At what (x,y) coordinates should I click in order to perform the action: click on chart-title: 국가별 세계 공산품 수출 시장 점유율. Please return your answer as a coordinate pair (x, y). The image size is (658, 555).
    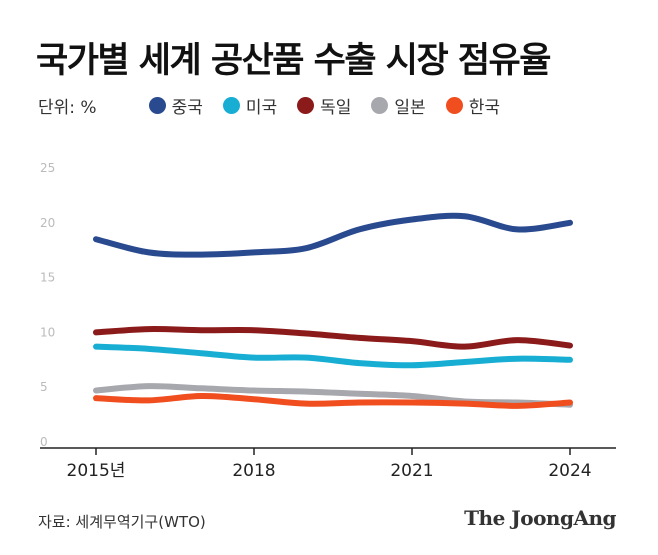
    Looking at the image, I should click on (293, 61).